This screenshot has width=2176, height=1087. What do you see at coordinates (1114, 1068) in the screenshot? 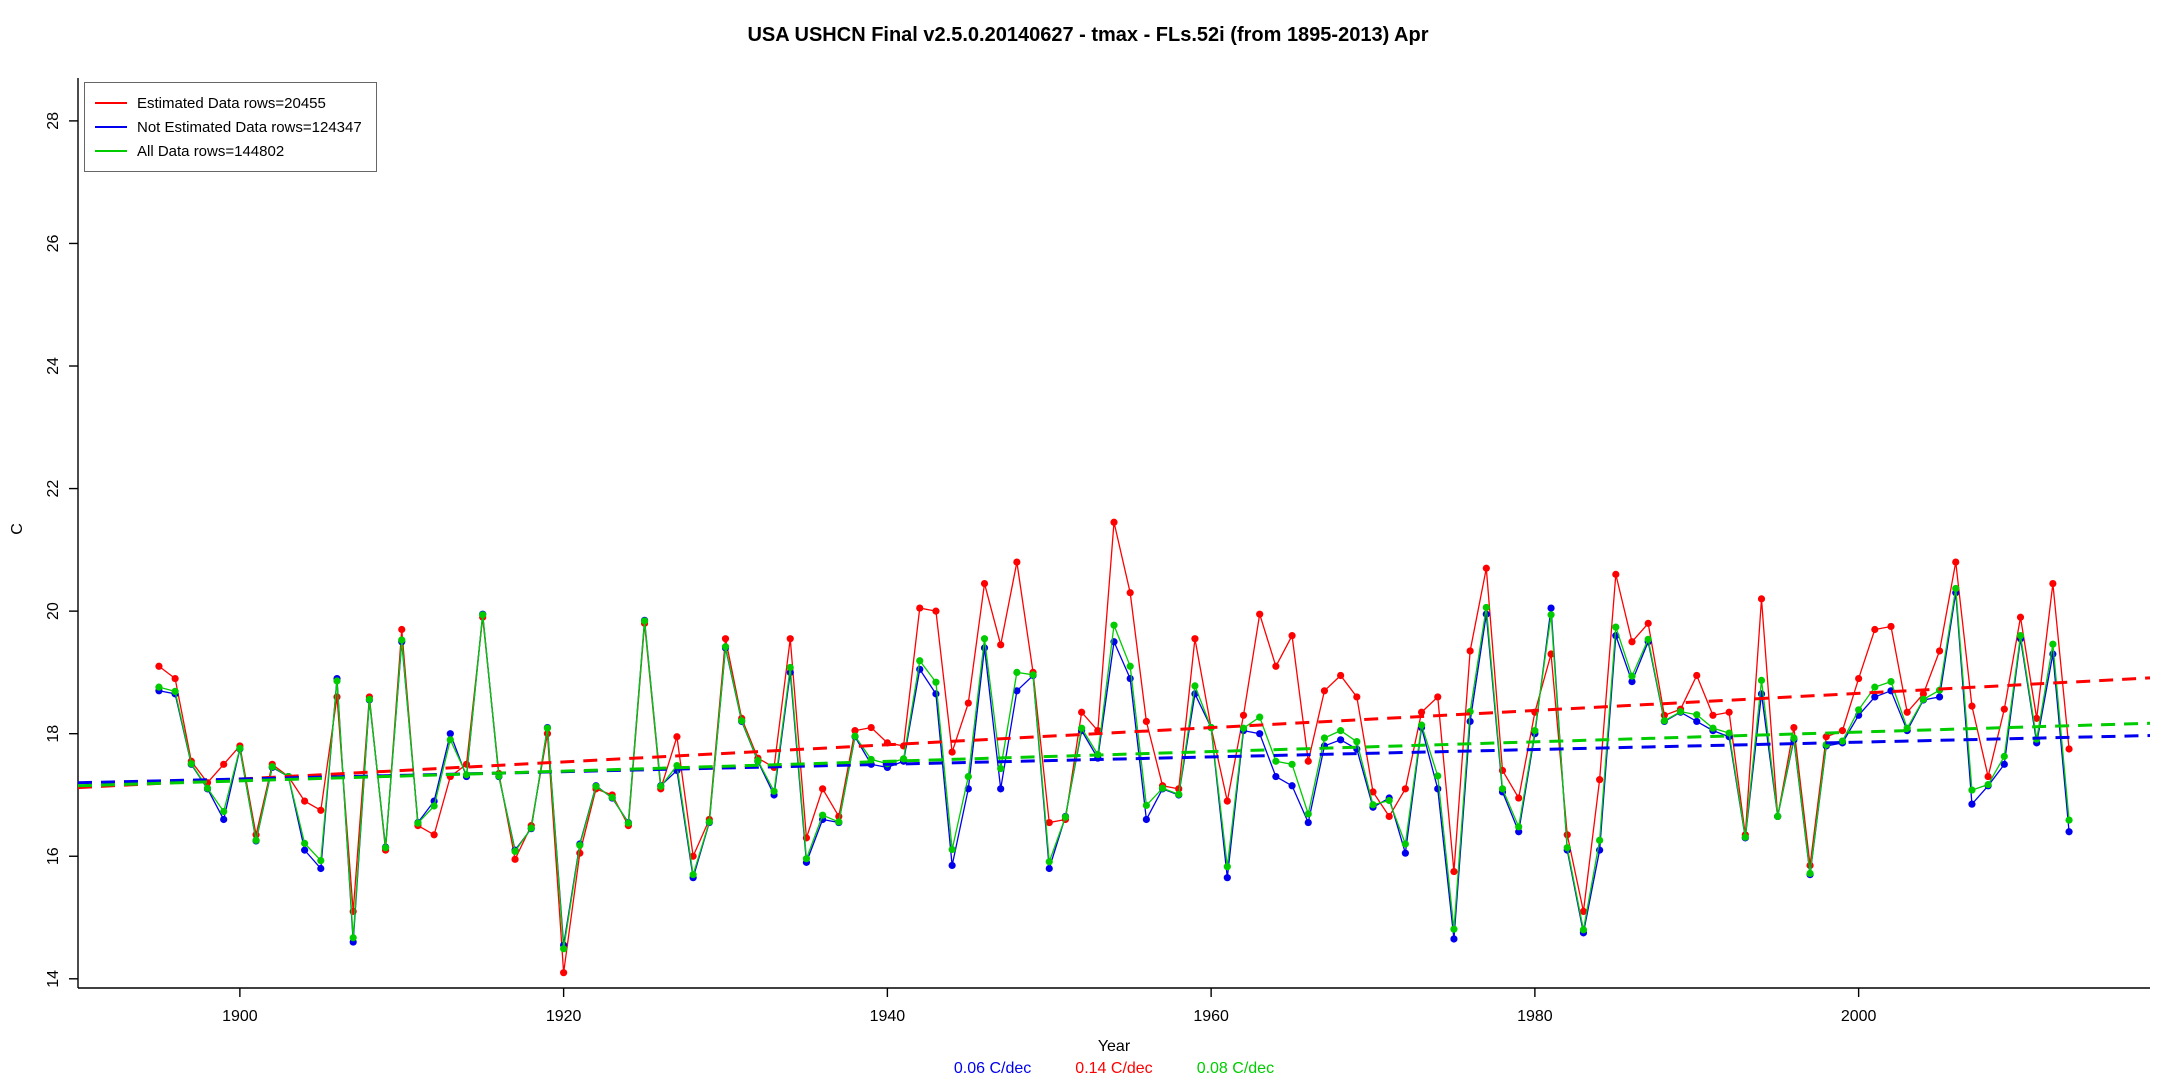
I see `rate-label-1: 0.14 C/dec` at bounding box center [1114, 1068].